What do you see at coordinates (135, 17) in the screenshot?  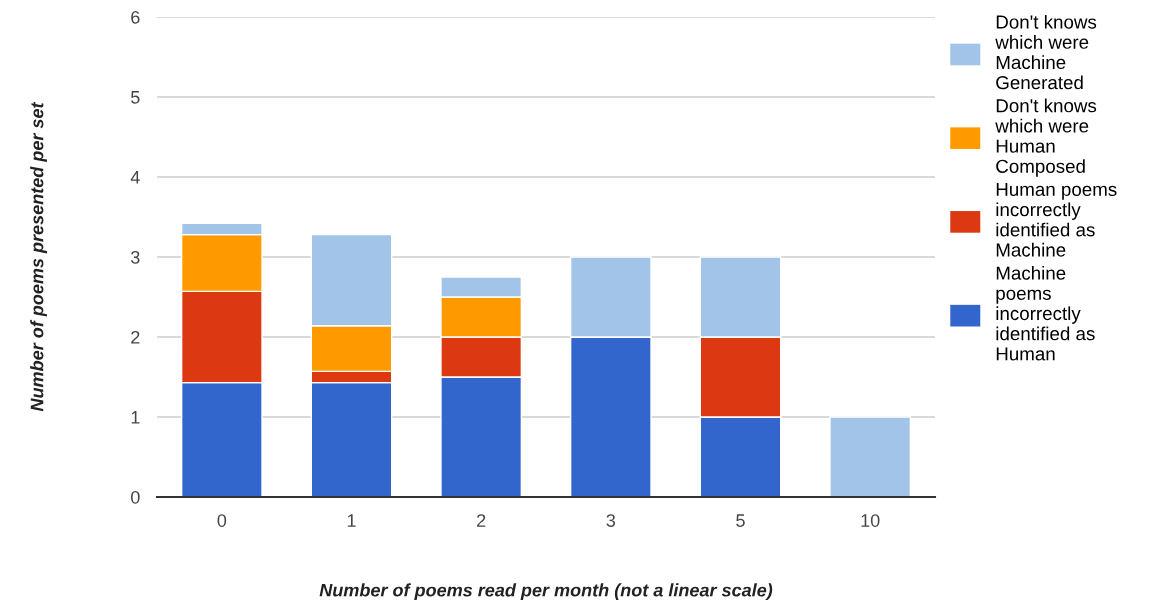 I see `y-tick-label: 6` at bounding box center [135, 17].